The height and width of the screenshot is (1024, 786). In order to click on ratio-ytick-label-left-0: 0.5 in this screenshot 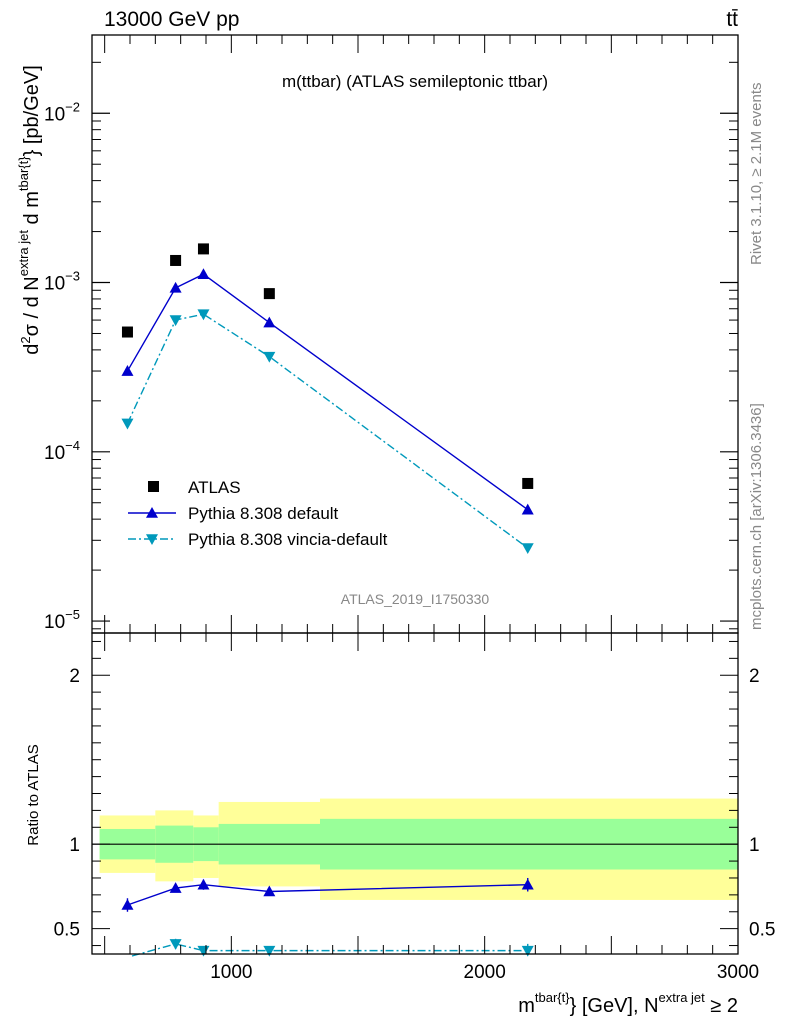, I will do `click(67, 930)`.